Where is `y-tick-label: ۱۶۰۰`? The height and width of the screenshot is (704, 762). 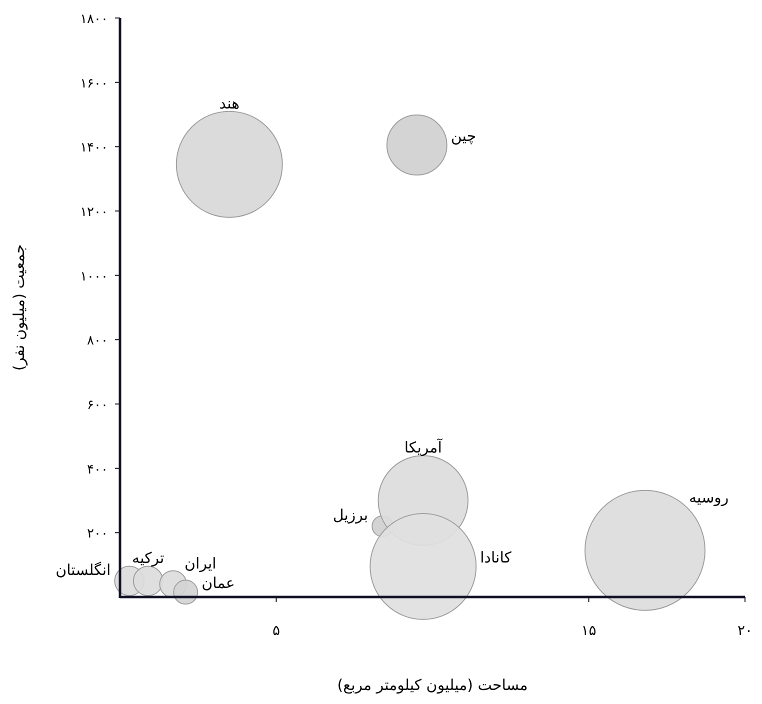
y-tick-label: ۱۶۰۰ is located at coordinates (94, 84).